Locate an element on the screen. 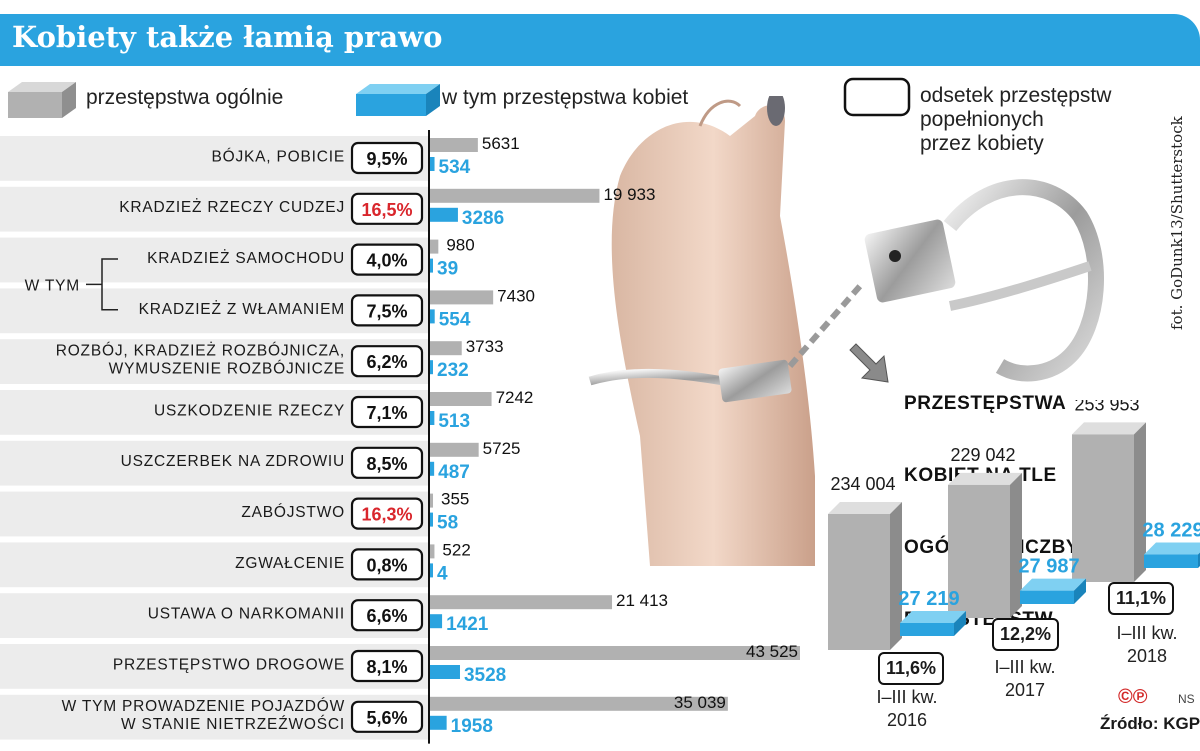 The width and height of the screenshot is (1200, 751). share-value: 7,5% is located at coordinates (386, 311).